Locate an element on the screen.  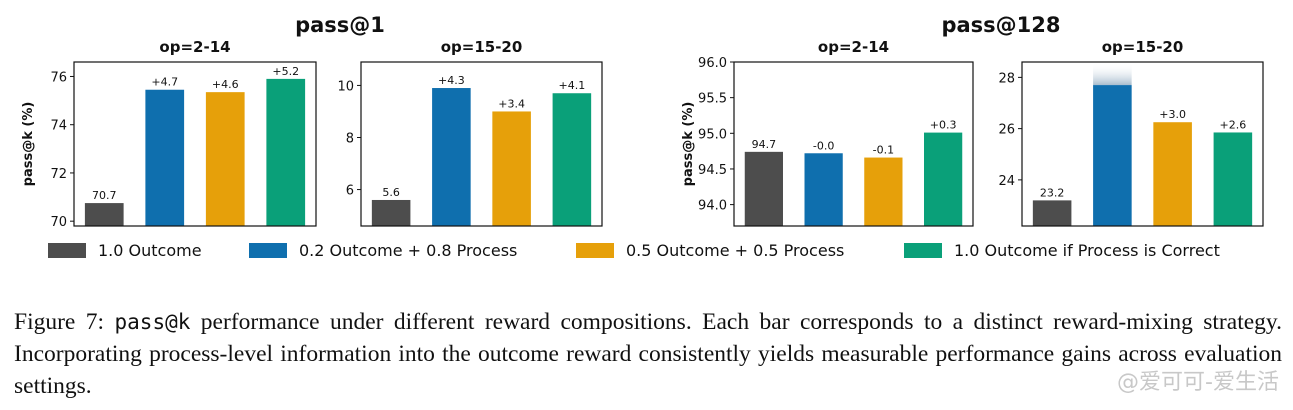
y-tick-label: 70 is located at coordinates (58, 222).